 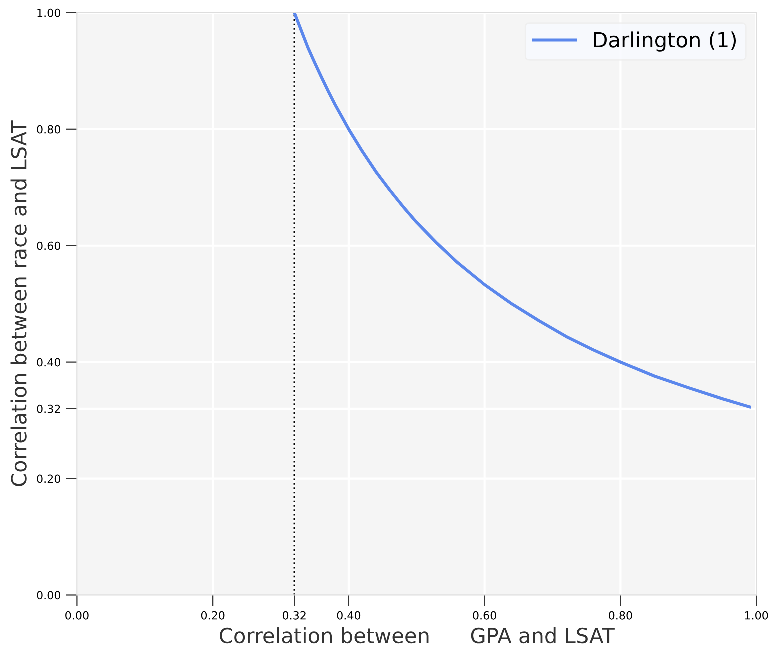 What do you see at coordinates (48, 479) in the screenshot?
I see `y-tick-label: 0.20` at bounding box center [48, 479].